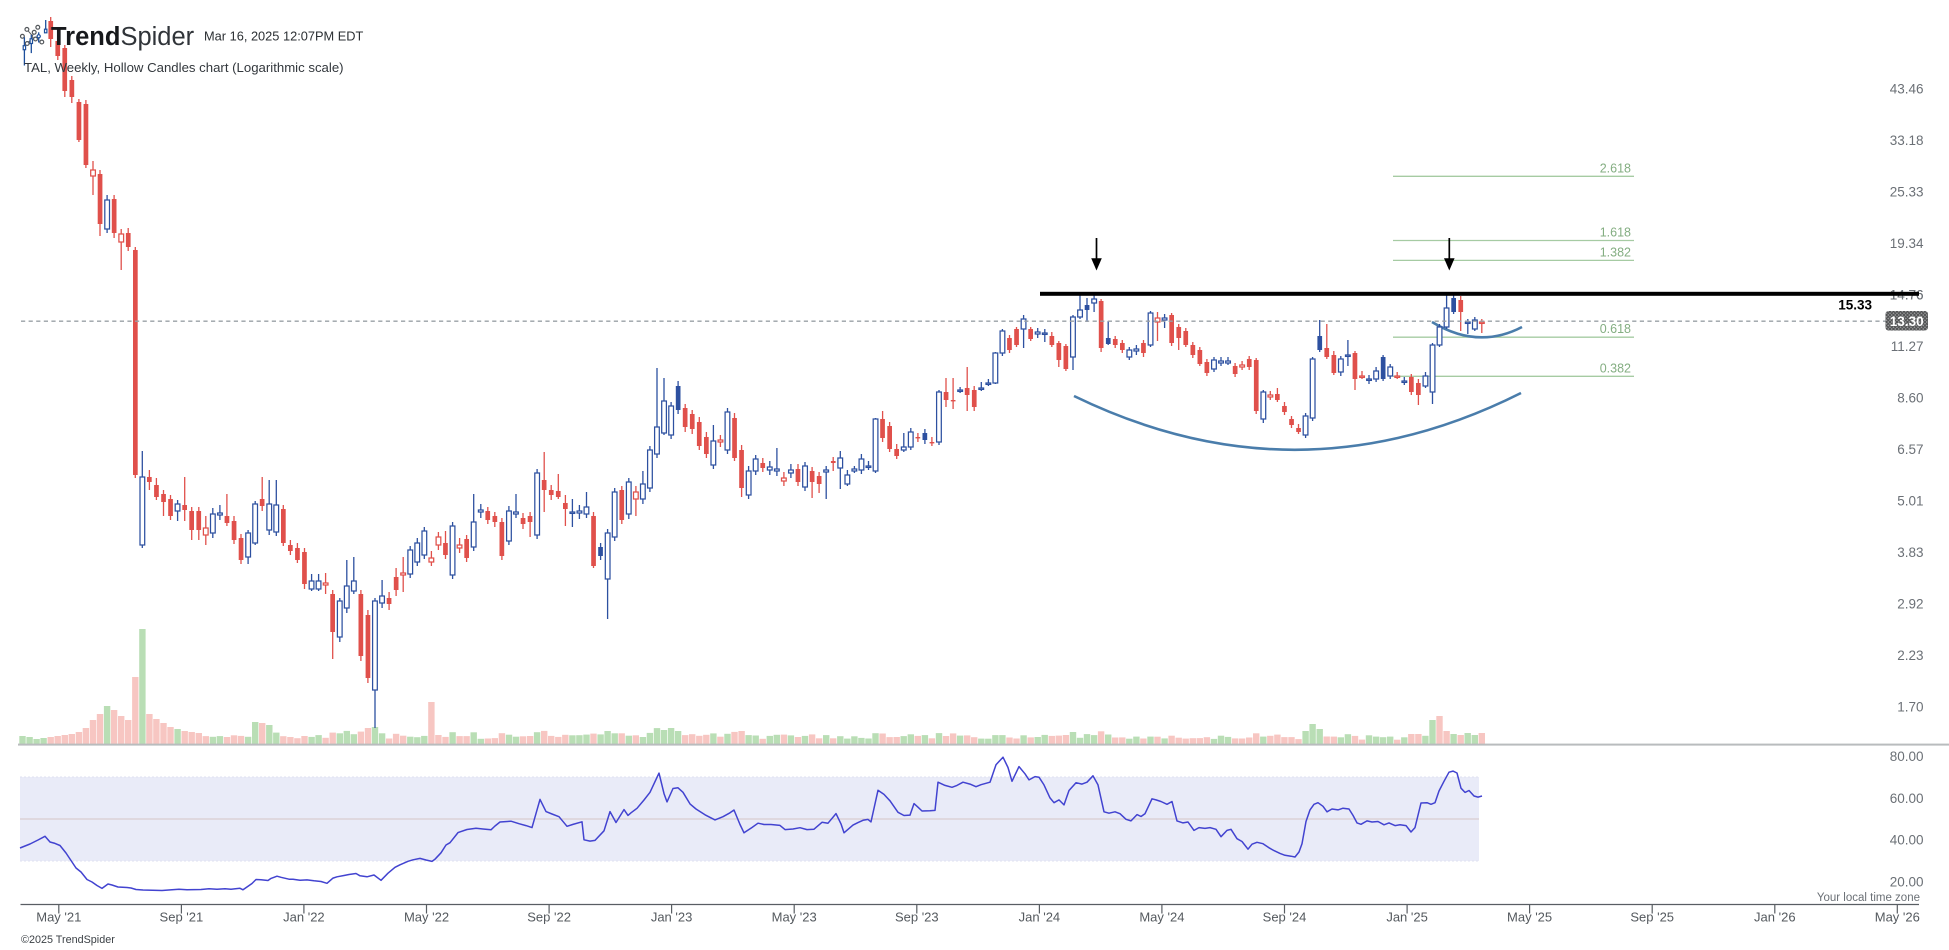  Describe the element at coordinates (672, 917) in the screenshot. I see `svg-text: Jan '23` at that location.